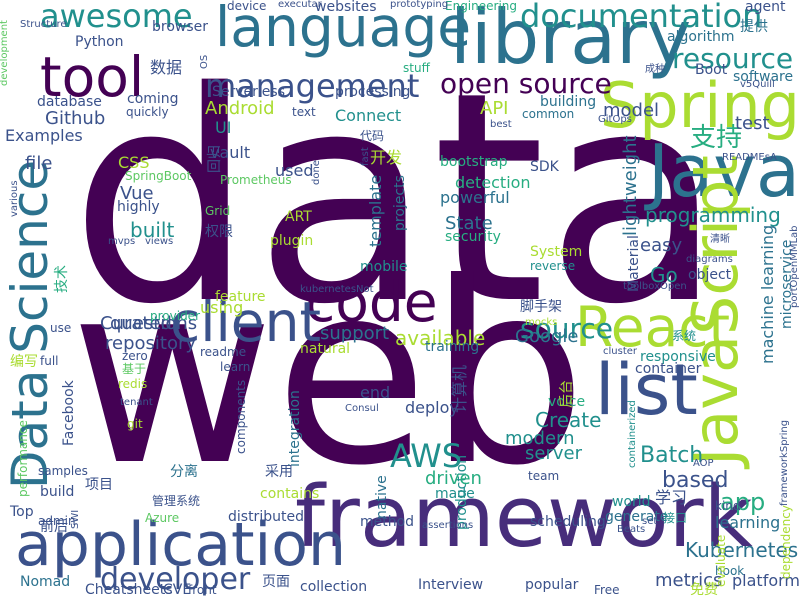 The height and width of the screenshot is (600, 800). I want to click on word-cloud-word: Boot, so click(711, 70).